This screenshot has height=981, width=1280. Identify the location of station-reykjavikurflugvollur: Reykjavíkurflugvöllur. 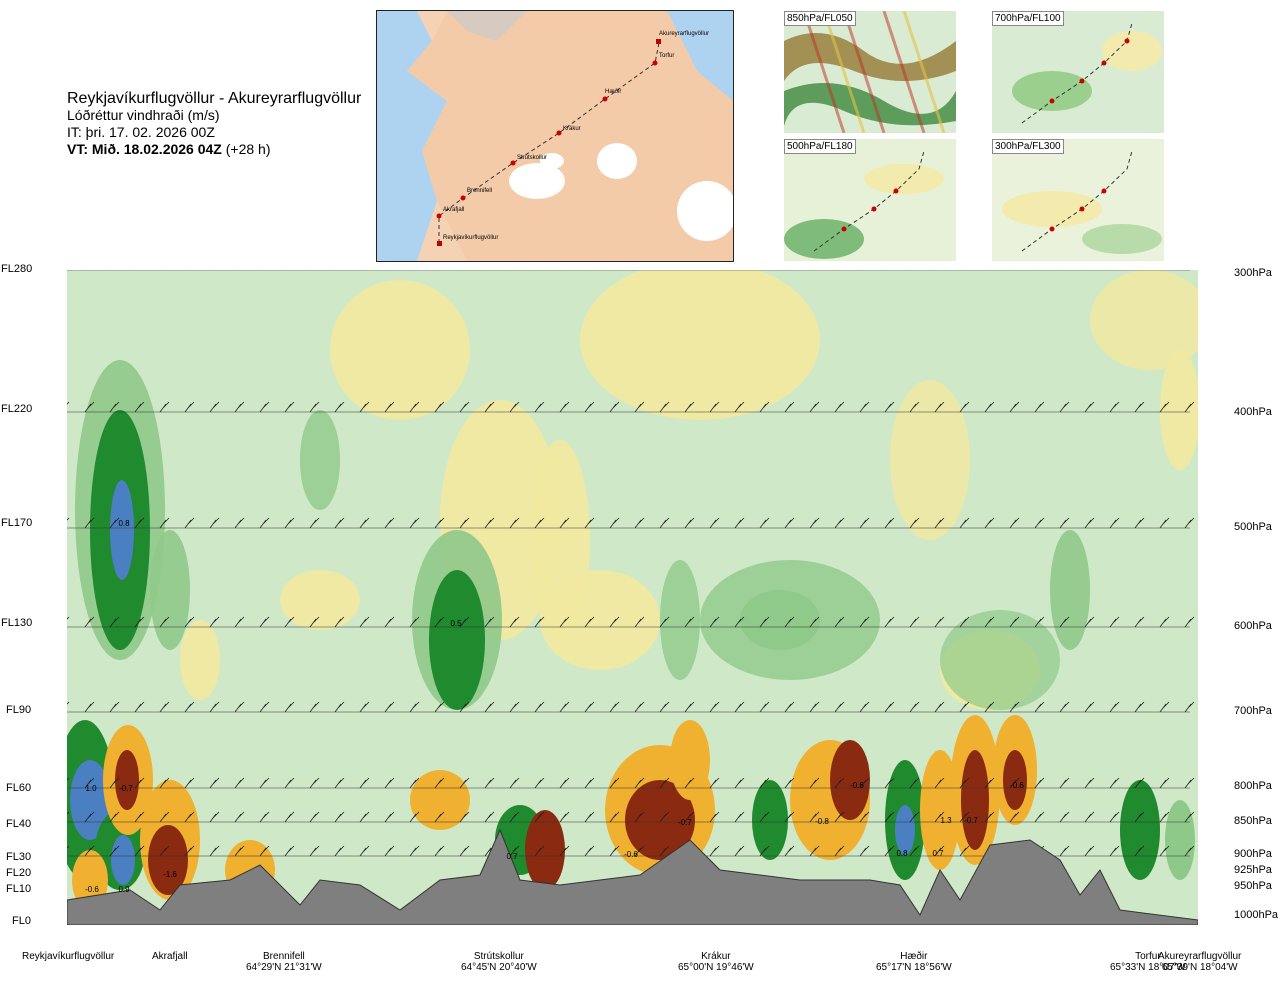
(68, 956).